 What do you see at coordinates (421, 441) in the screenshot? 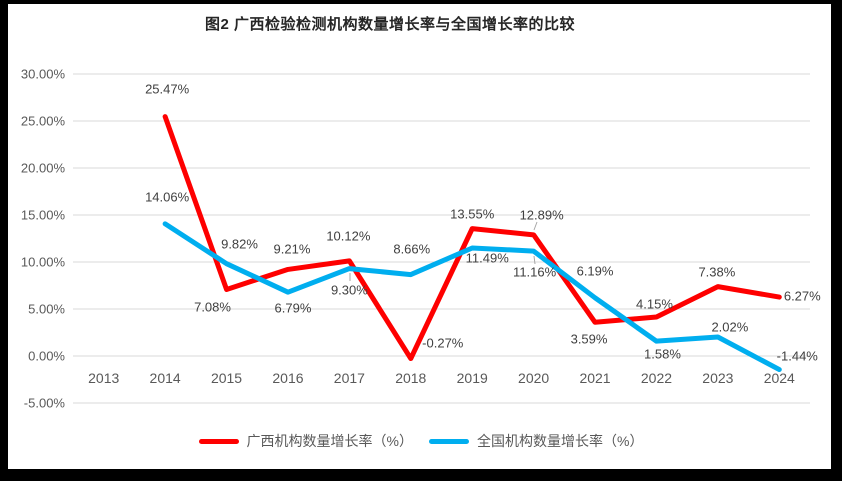
I see `legend: 广西机构数量增长率（%） 全国机构数量增长率（%）` at bounding box center [421, 441].